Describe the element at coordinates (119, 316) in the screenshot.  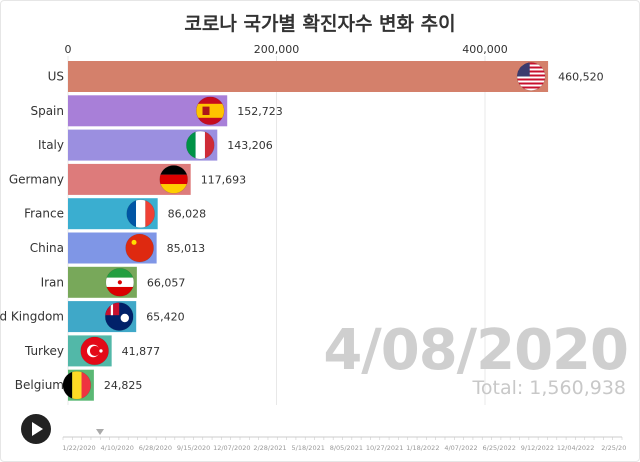
I see `uk-flag-icon` at that location.